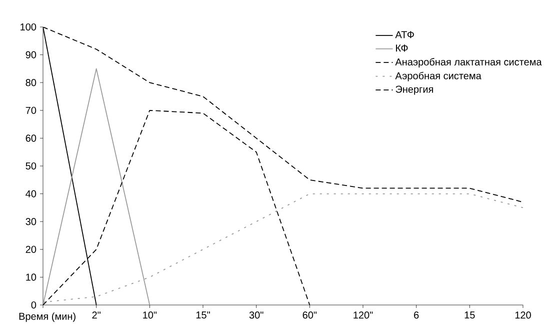 The image size is (553, 336). Describe the element at coordinates (31, 277) in the screenshot. I see `y-tick-label: 10` at that location.